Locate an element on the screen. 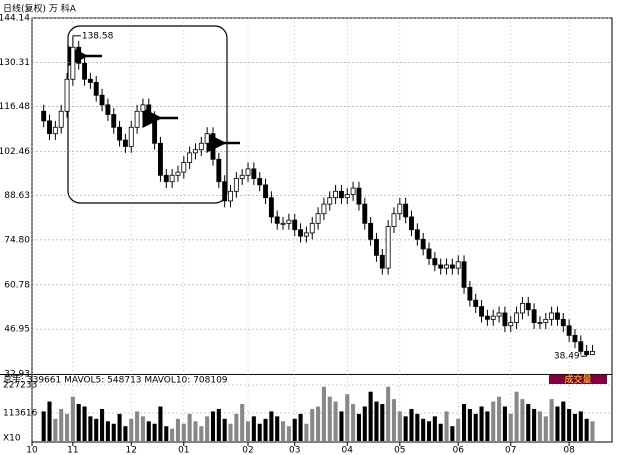 The height and width of the screenshot is (455, 619). x-tick-label: 11 is located at coordinates (72, 450).